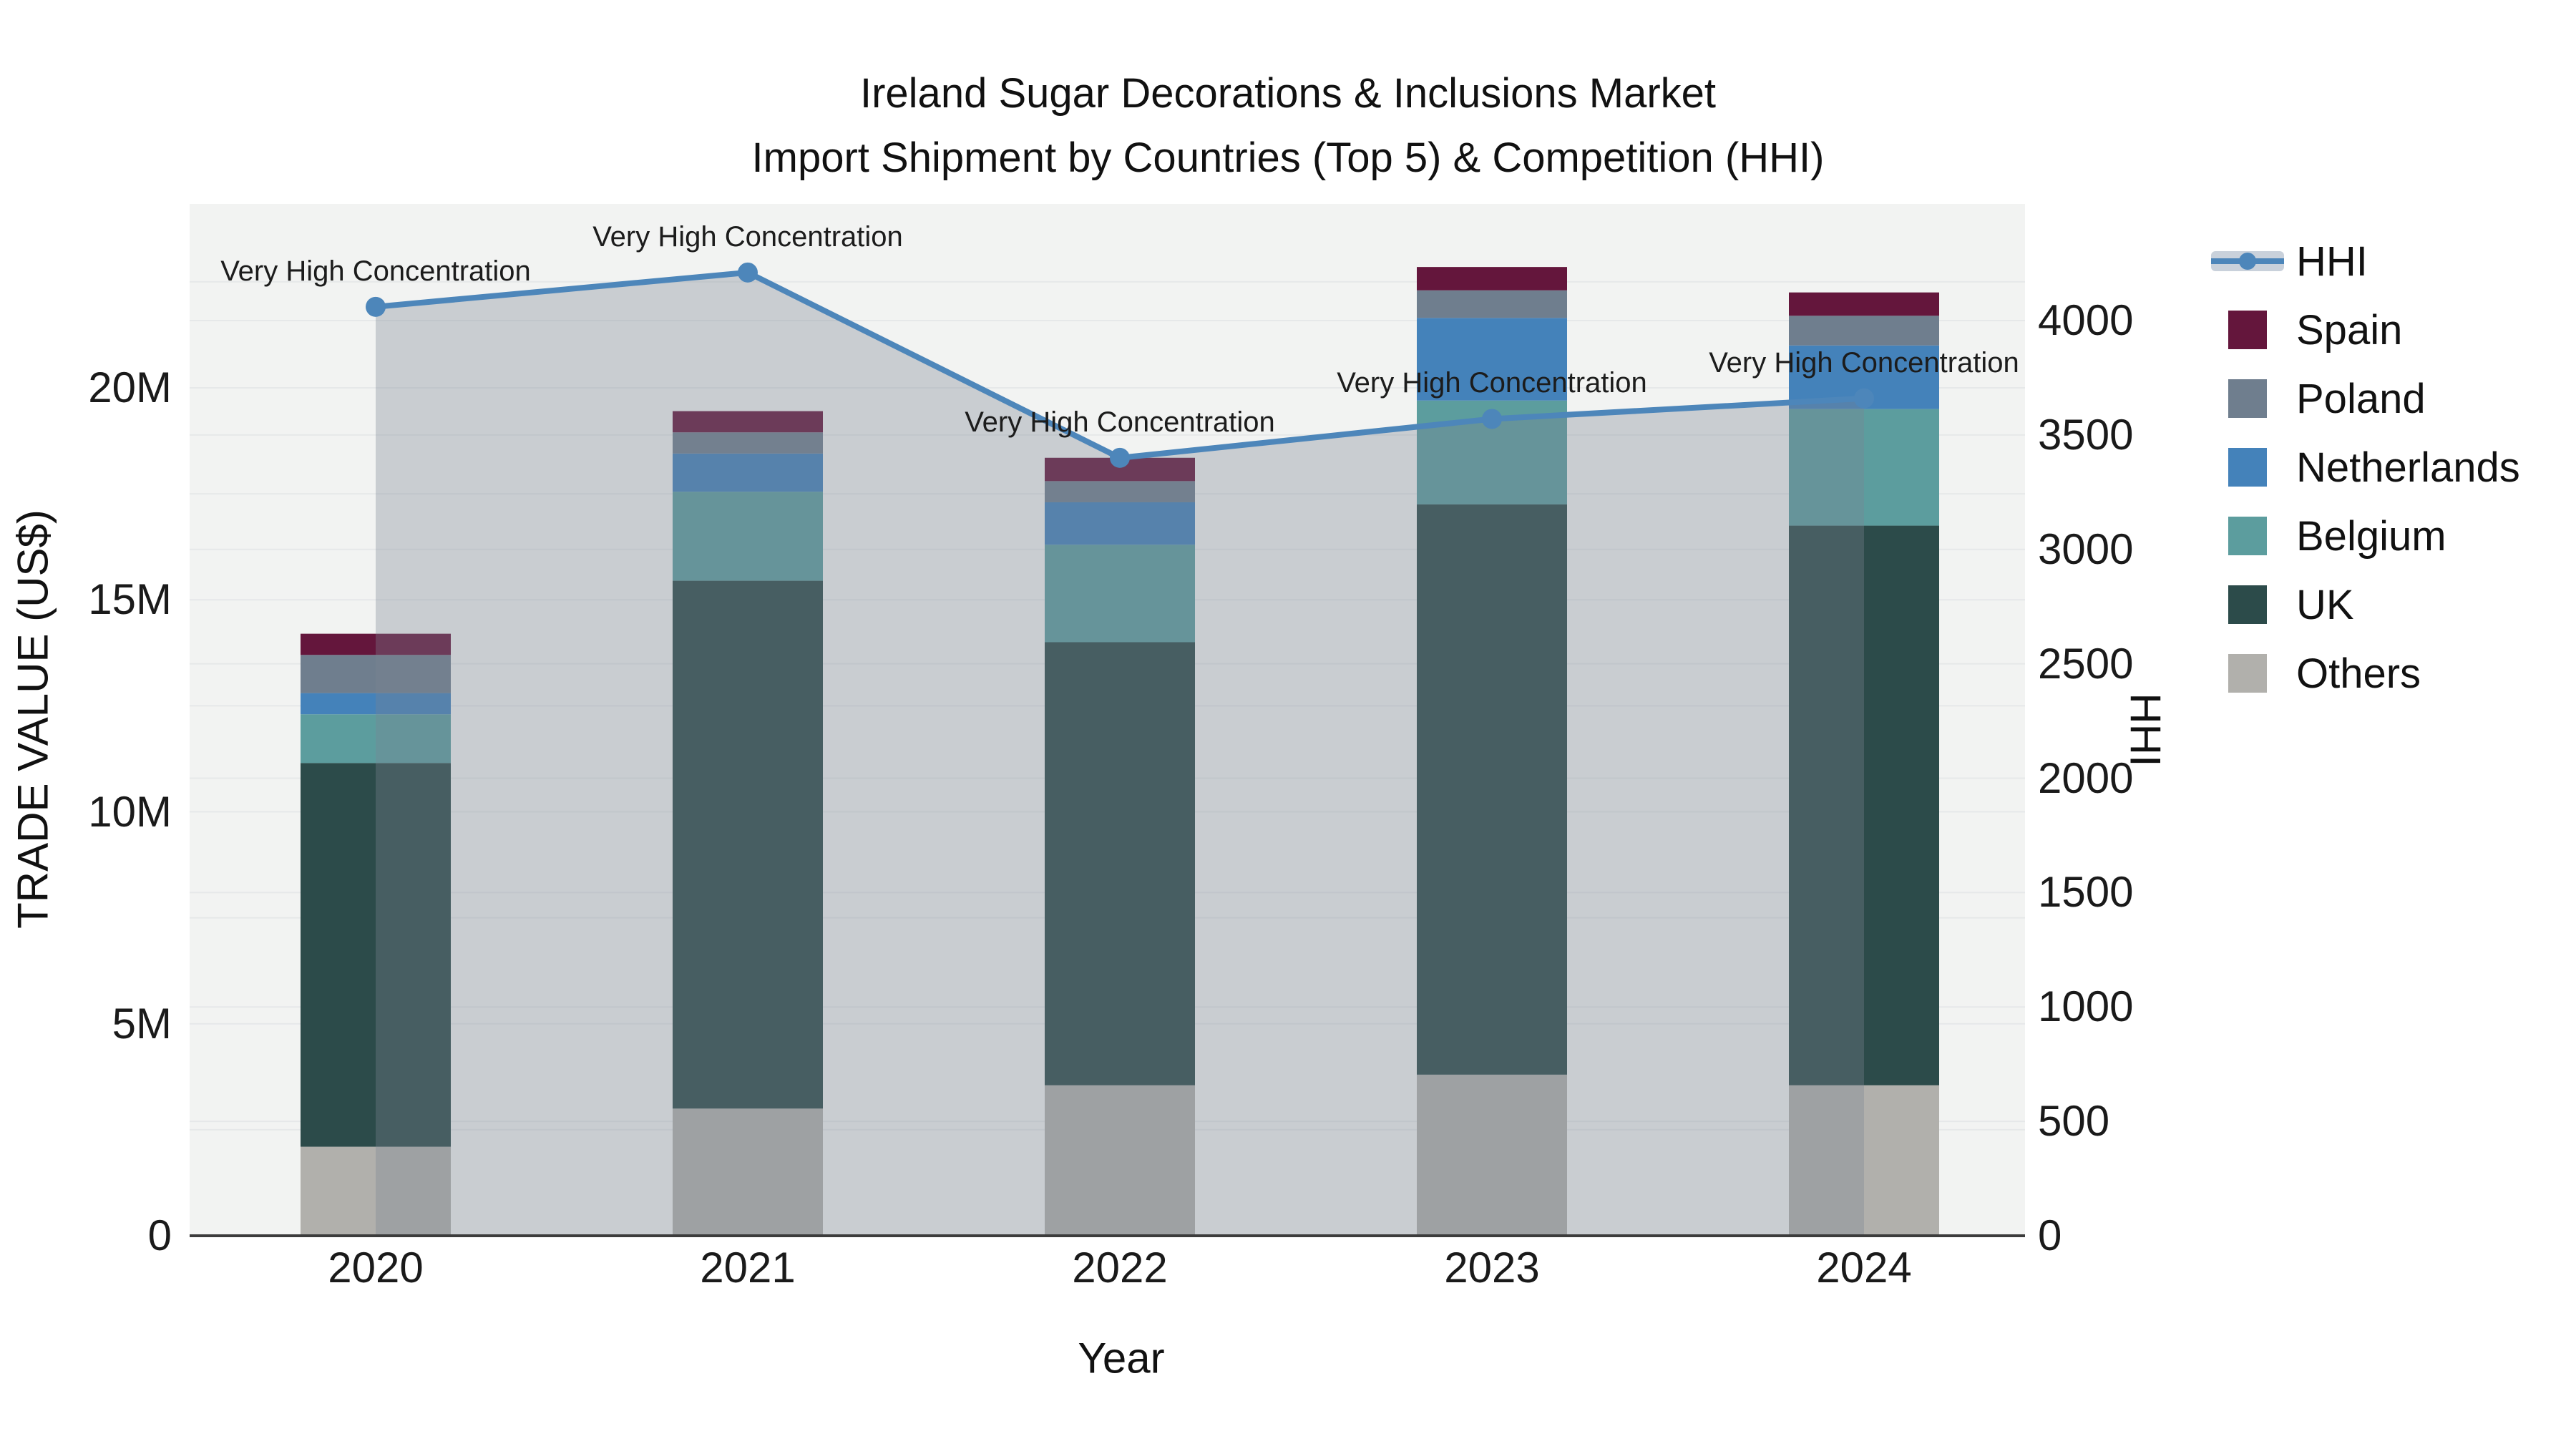 The image size is (2576, 1449). What do you see at coordinates (2349, 329) in the screenshot?
I see `legend-label-spain: Spain` at bounding box center [2349, 329].